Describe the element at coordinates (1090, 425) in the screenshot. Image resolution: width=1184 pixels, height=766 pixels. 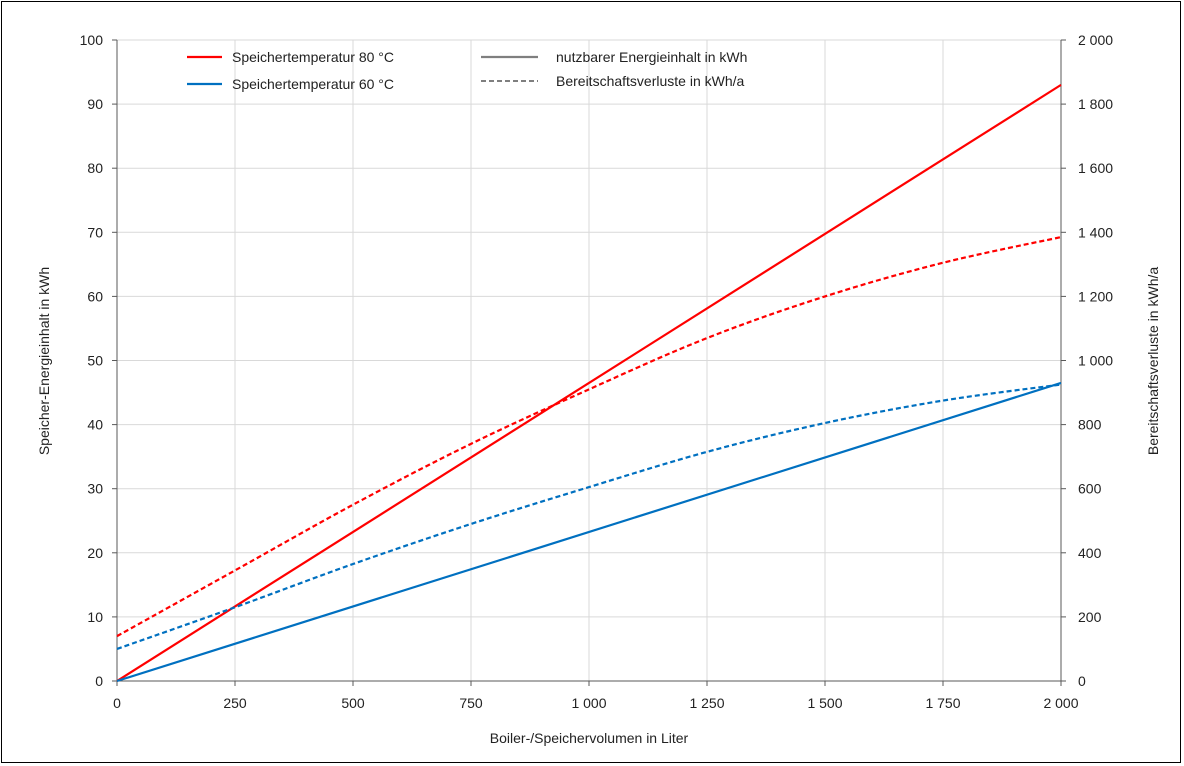
I see `y2-tick-label: 800` at that location.